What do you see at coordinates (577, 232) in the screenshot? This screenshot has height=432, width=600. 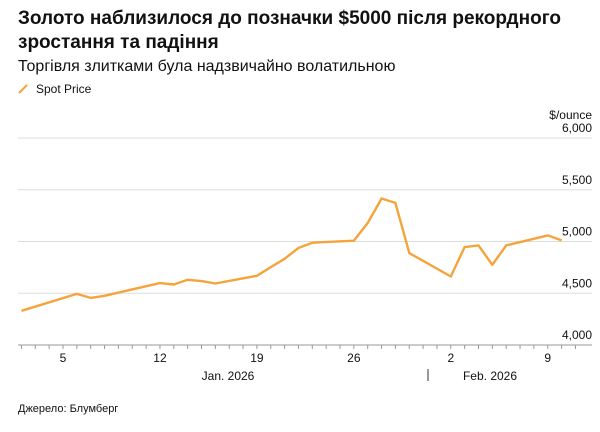 I see `y-tick-label: 5,000` at bounding box center [577, 232].